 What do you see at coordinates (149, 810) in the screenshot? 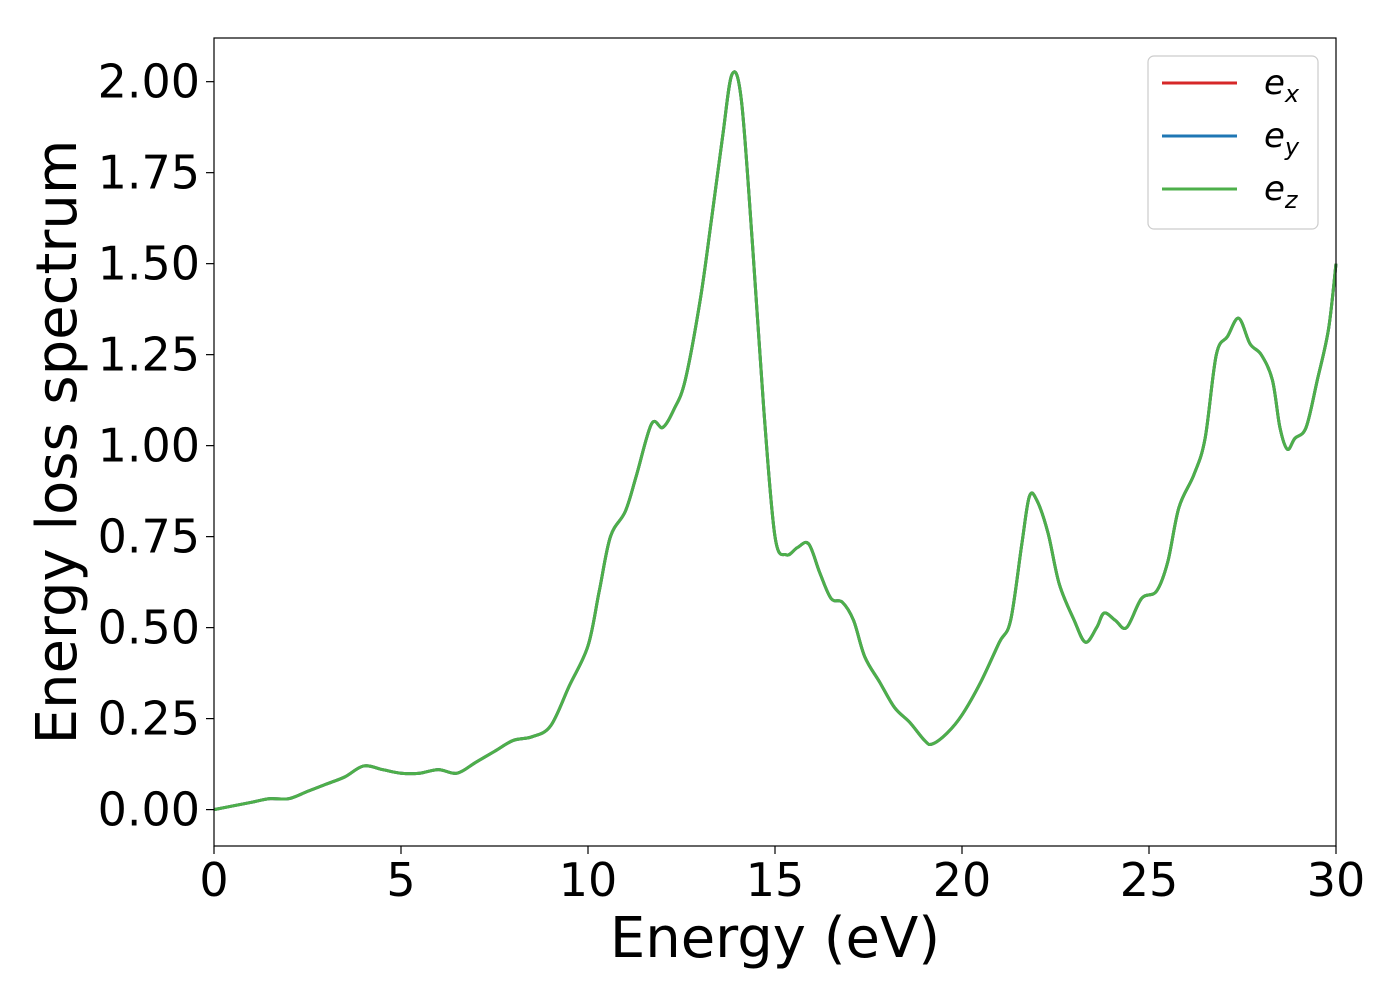
I see `y-tick-label: 0.00` at bounding box center [149, 810].